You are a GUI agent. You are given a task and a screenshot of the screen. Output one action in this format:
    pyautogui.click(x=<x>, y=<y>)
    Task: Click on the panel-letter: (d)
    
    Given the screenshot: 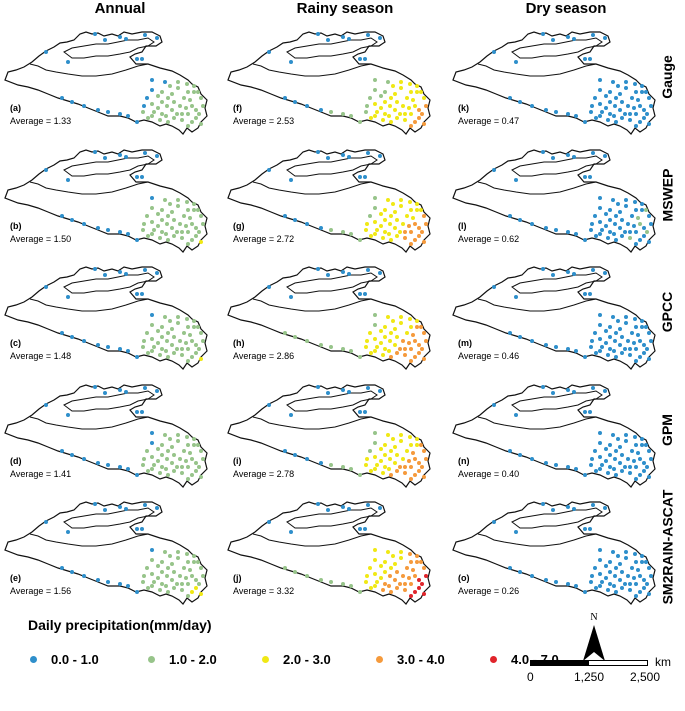 What is the action you would take?
    pyautogui.click(x=16, y=461)
    